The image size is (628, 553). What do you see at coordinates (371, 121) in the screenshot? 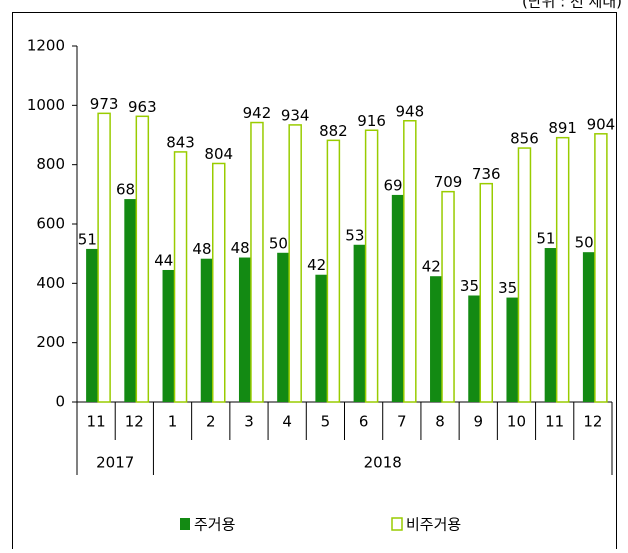
I see `value-label: 916` at bounding box center [371, 121].